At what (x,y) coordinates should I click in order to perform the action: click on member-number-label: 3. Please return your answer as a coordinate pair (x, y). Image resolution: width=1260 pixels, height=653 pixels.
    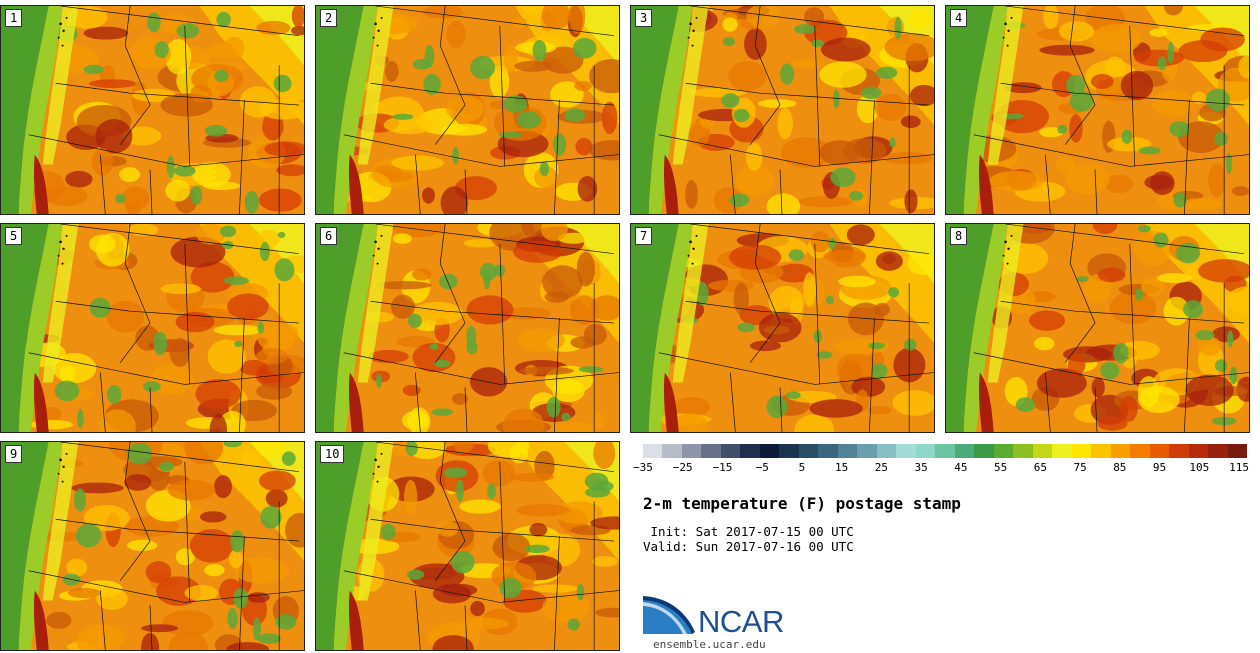
    Looking at the image, I should click on (644, 18).